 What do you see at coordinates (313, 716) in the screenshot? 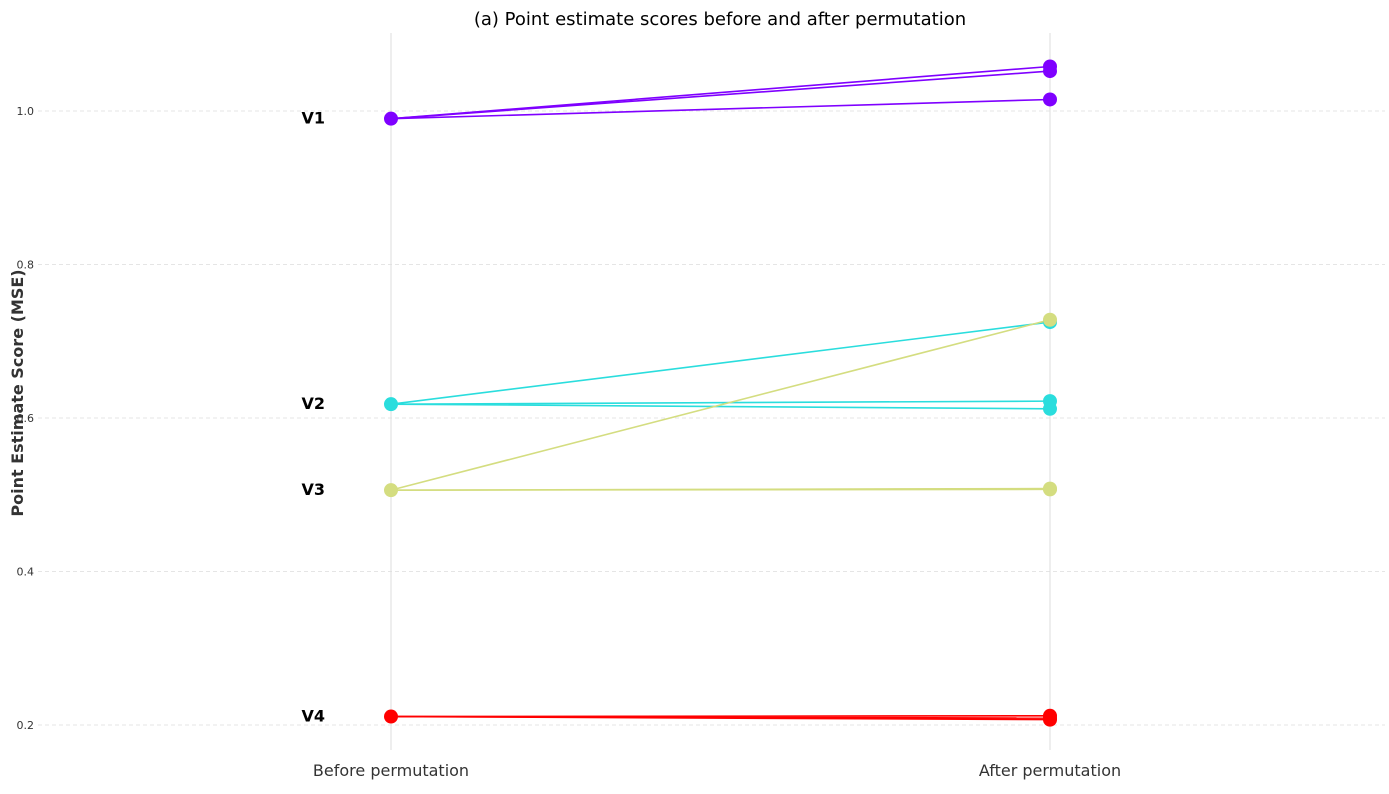
I see `group-label-v4: V4` at bounding box center [313, 716].